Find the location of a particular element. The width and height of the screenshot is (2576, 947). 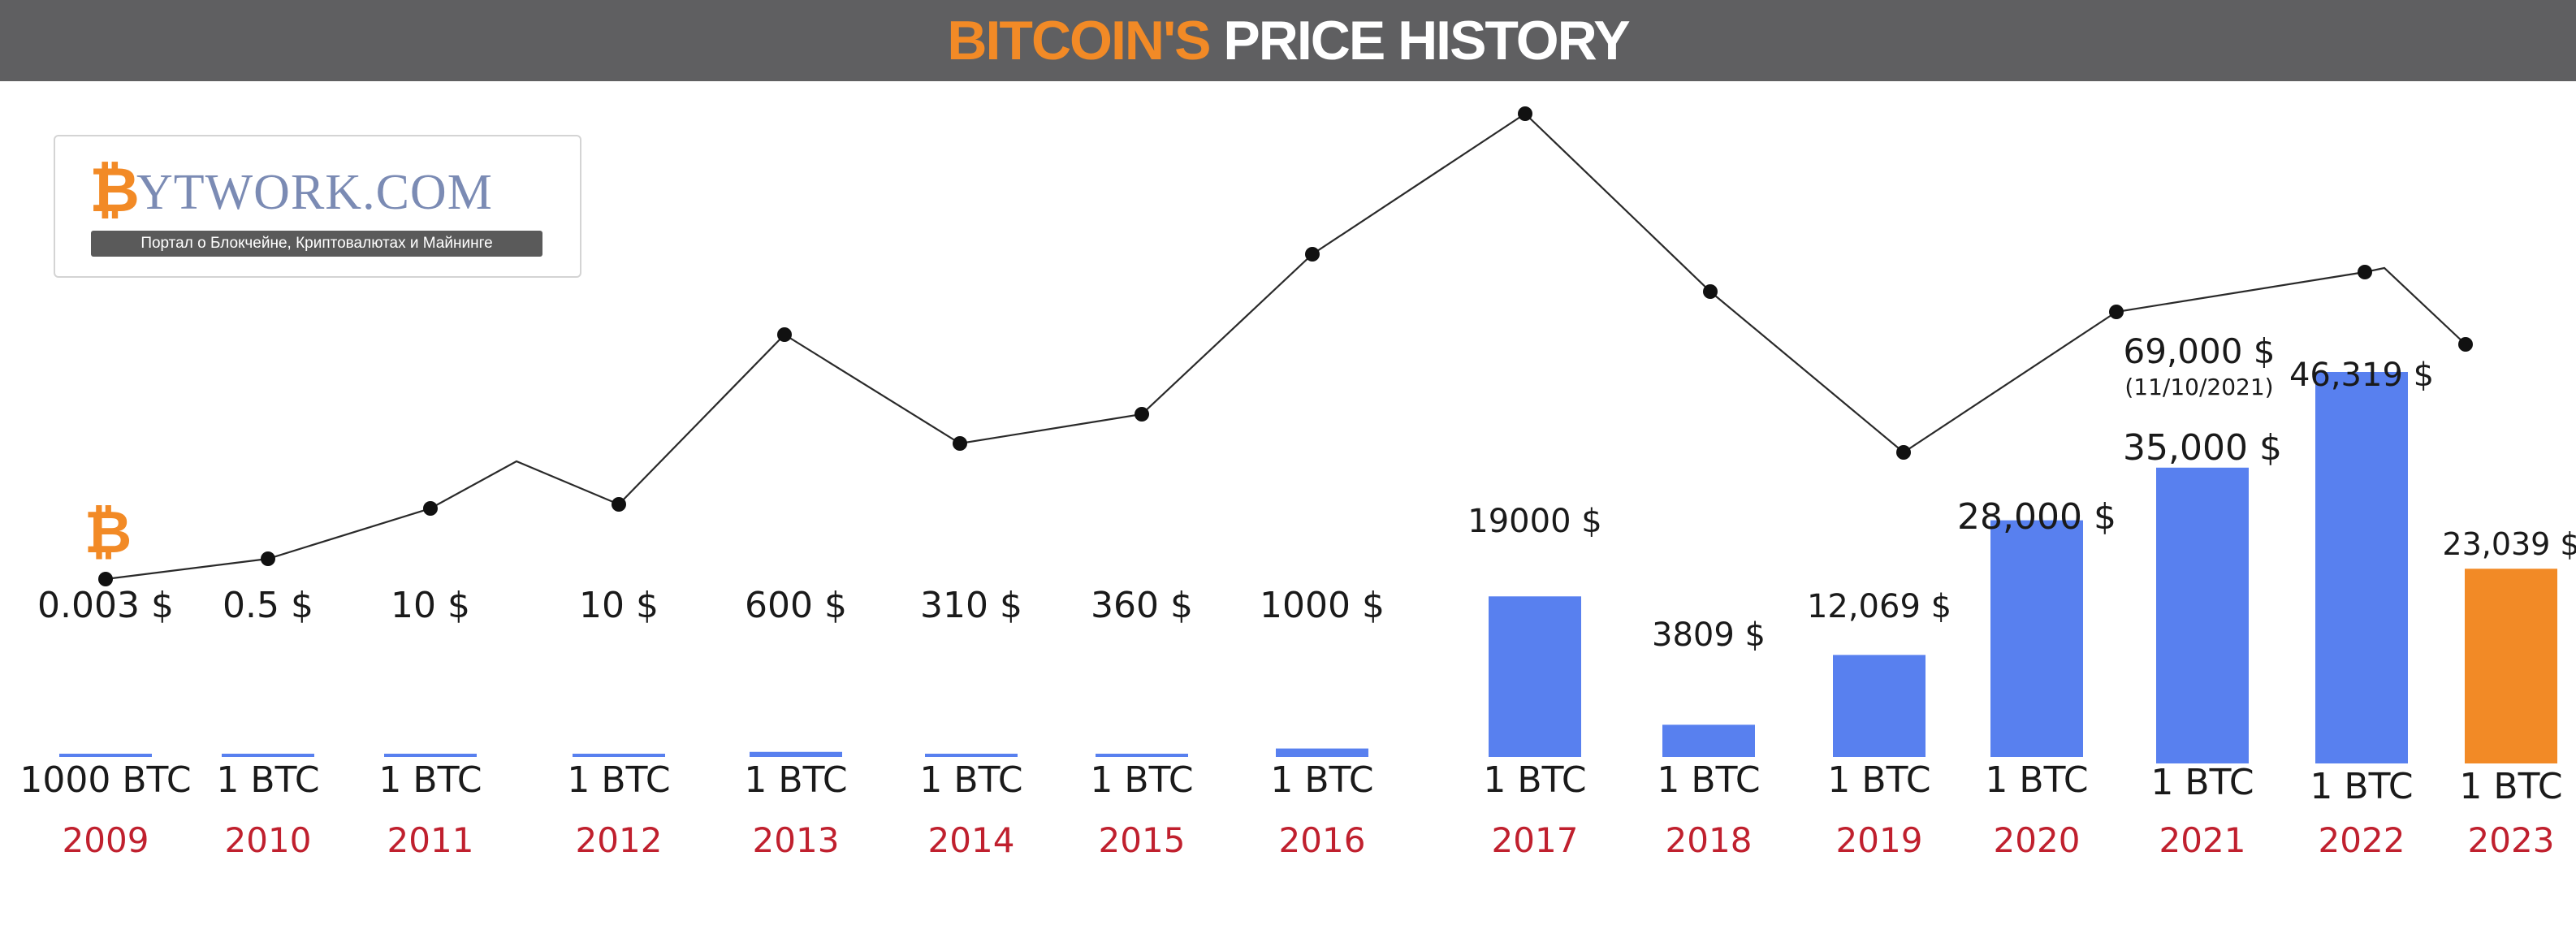

amount-label-2018: 1 BTC is located at coordinates (1708, 780).